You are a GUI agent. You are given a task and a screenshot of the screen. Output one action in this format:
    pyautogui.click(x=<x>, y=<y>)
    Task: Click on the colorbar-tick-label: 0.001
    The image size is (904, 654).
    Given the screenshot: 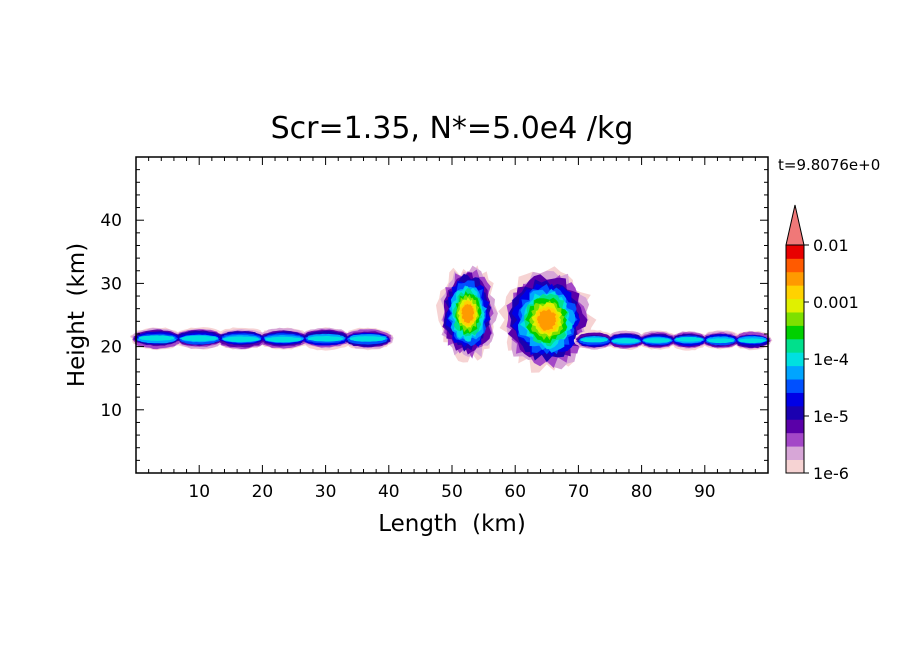 What is the action you would take?
    pyautogui.click(x=836, y=302)
    